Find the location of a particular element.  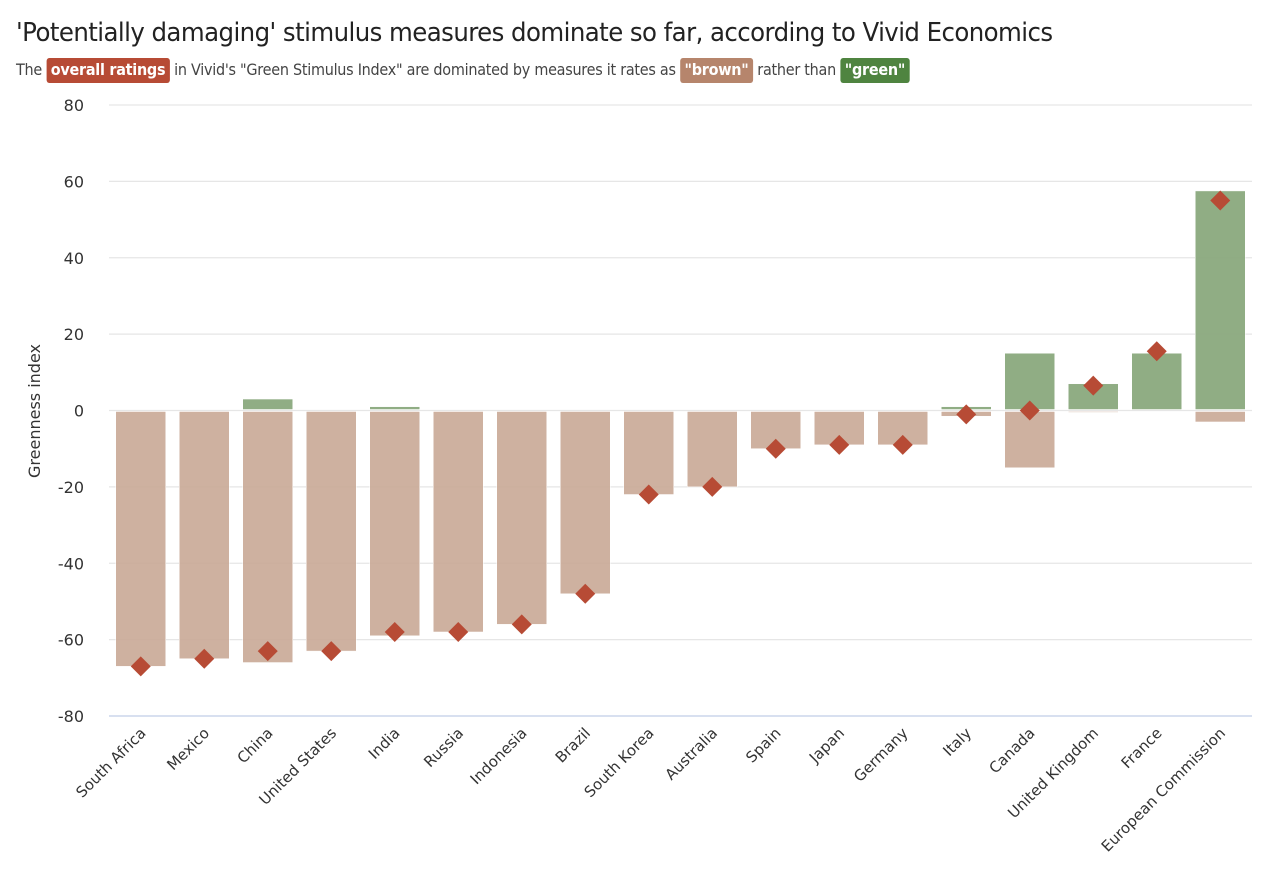

y-tick-label: 40 is located at coordinates (74, 258).